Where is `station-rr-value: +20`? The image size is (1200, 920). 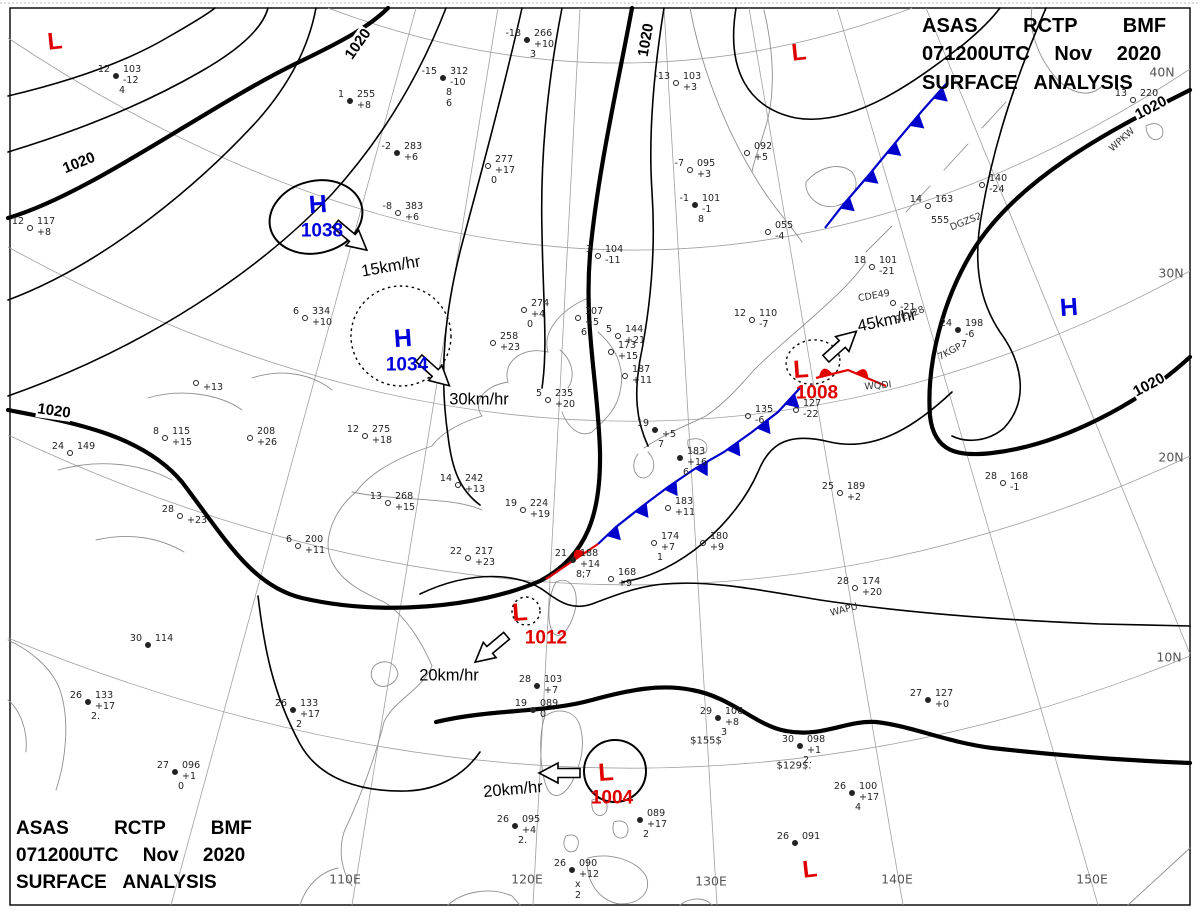
station-rr-value: +20 is located at coordinates (565, 404).